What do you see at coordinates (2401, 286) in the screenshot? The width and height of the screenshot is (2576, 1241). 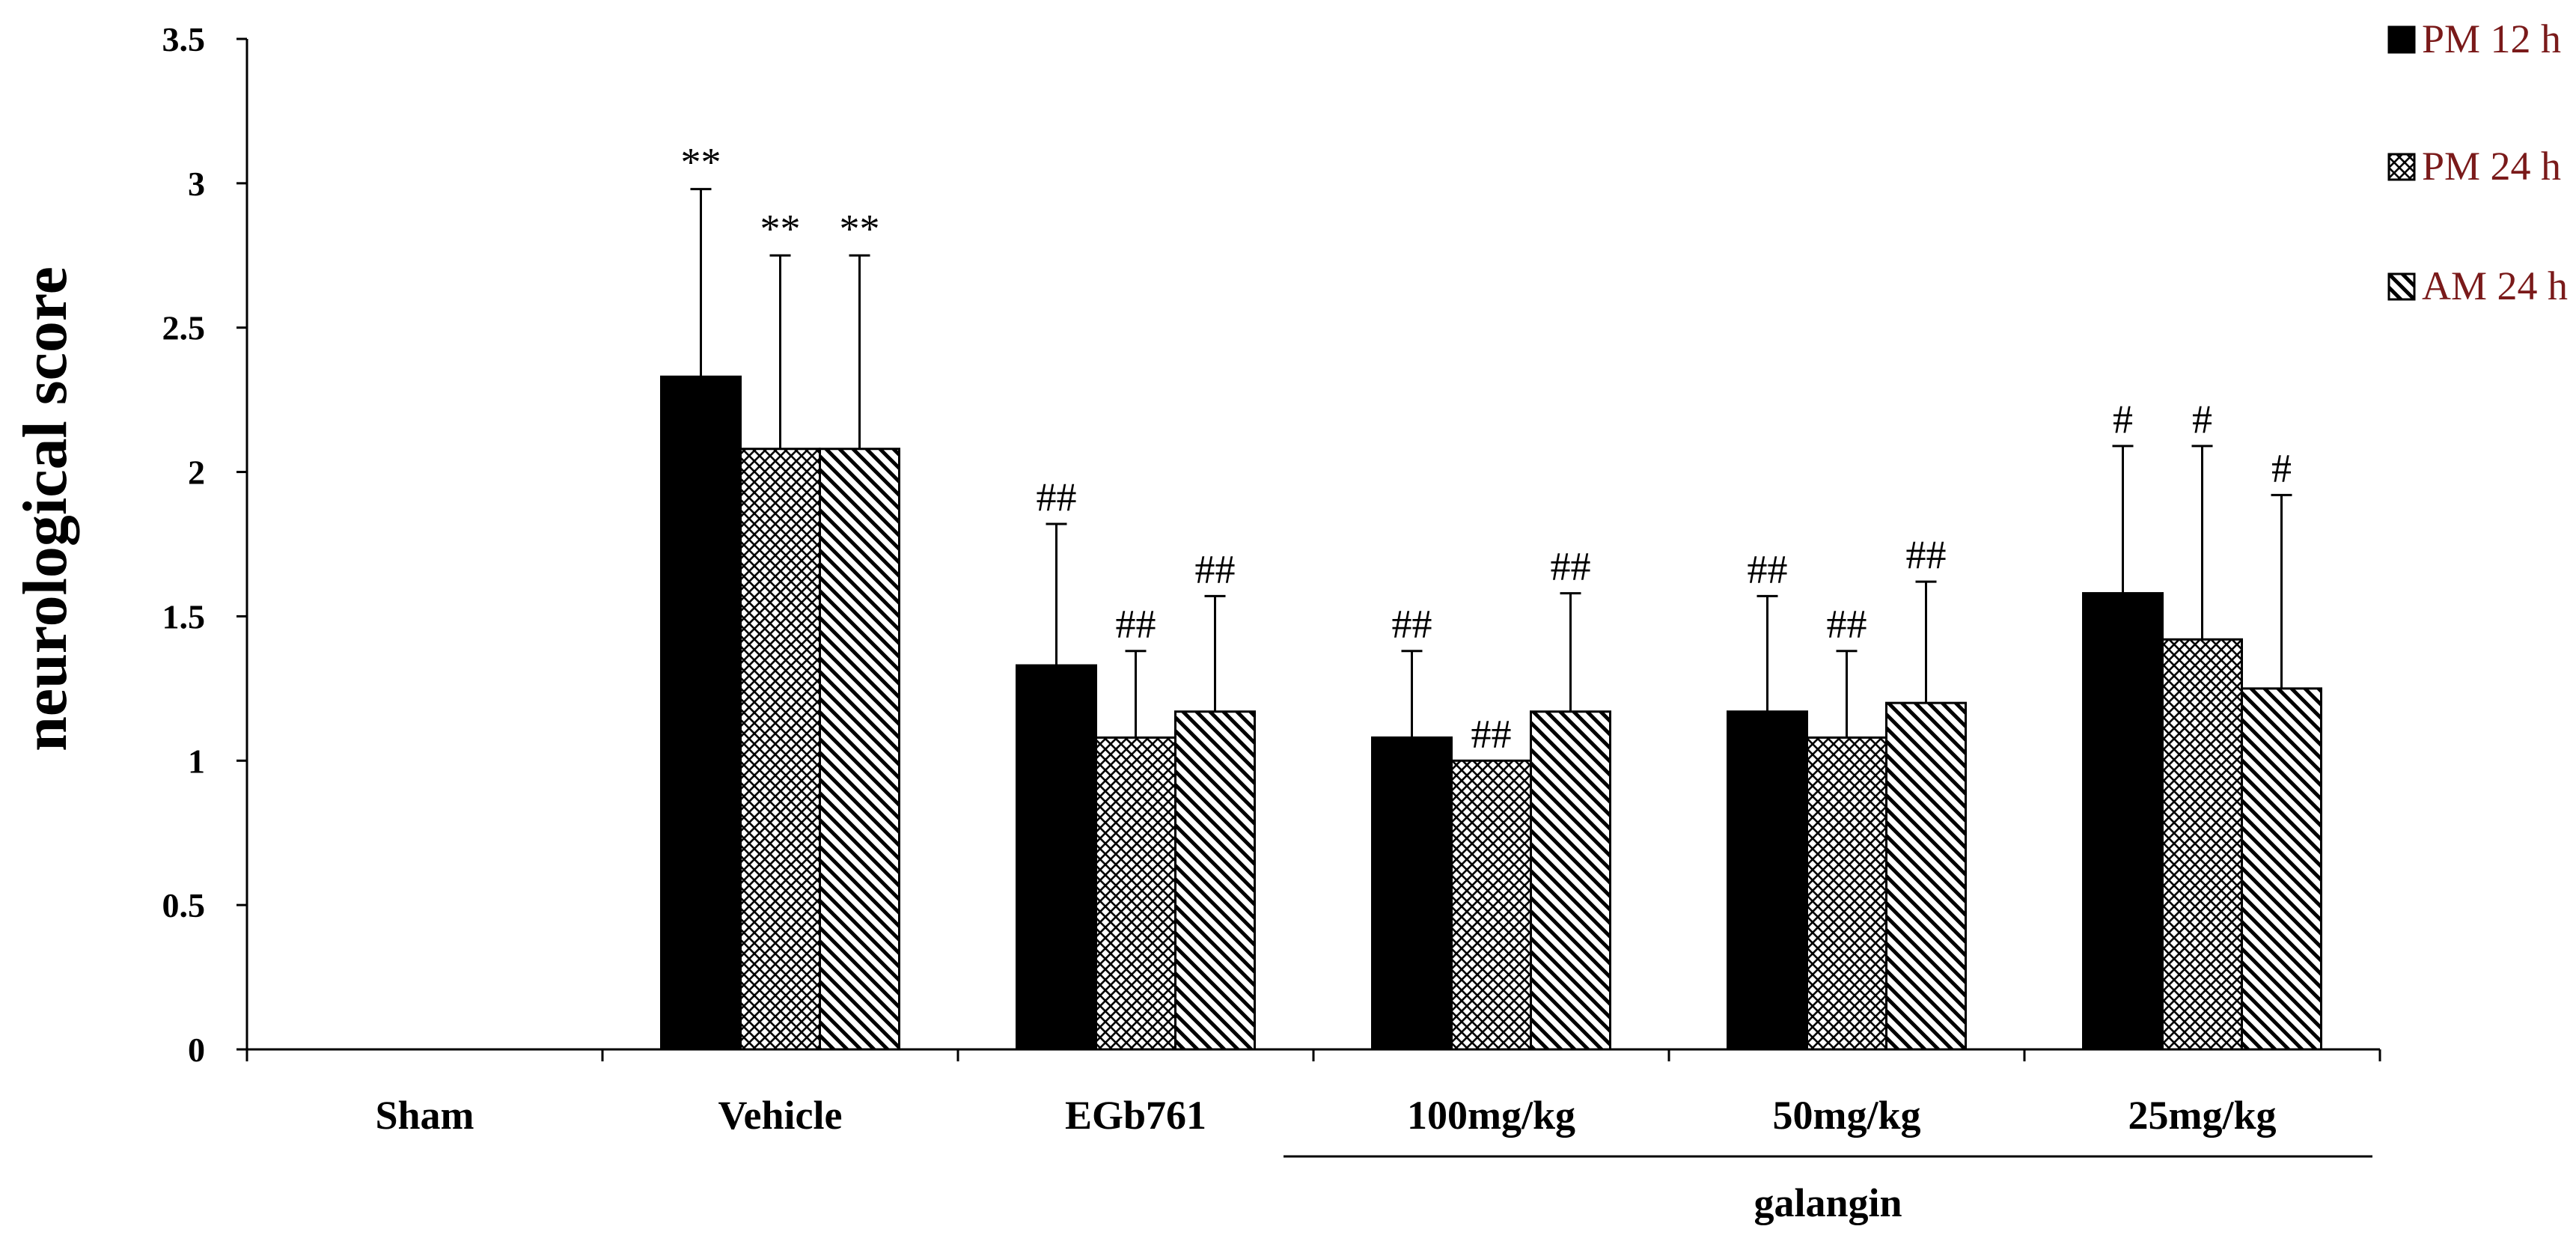 I see `legend-swatch-diagonal` at bounding box center [2401, 286].